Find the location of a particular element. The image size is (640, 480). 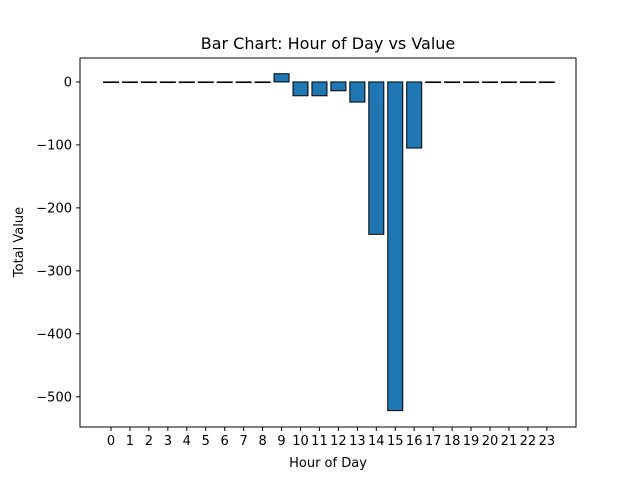

x-tick-label: 4 is located at coordinates (187, 441).